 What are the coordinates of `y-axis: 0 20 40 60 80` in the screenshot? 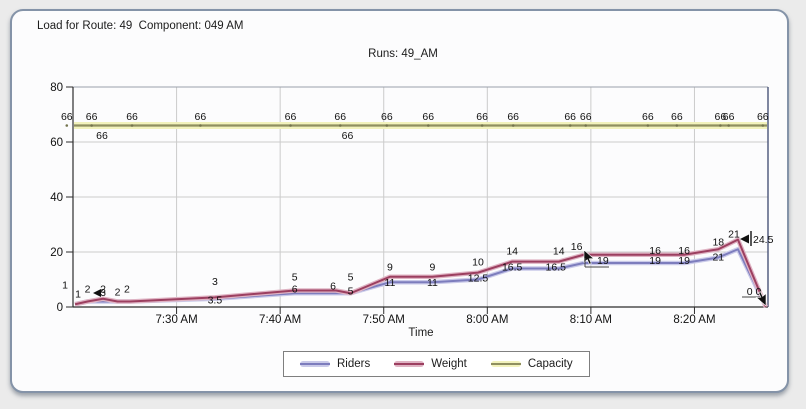 It's located at (62, 198).